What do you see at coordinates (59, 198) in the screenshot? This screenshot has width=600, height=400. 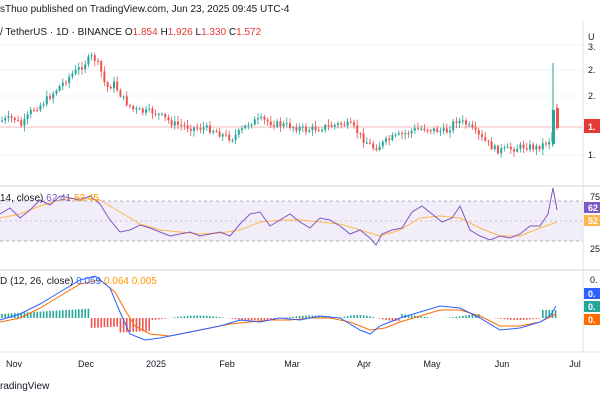 I see `rsi-legend-value: 62.41` at bounding box center [59, 198].